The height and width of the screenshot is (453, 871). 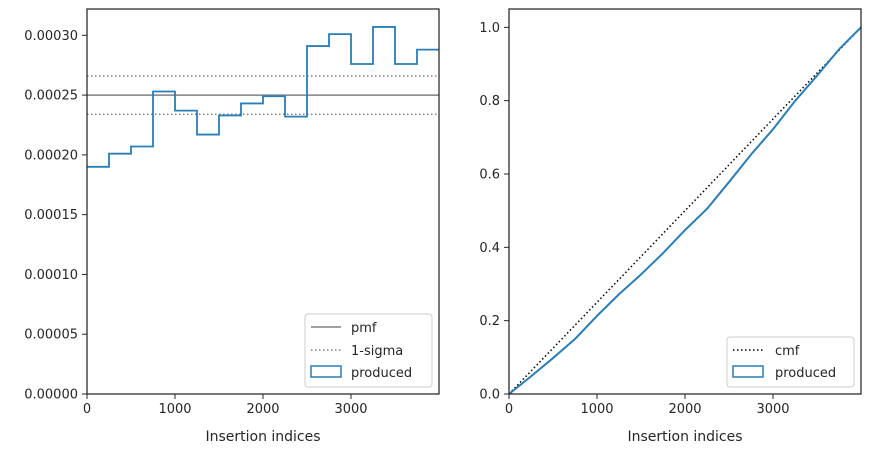 What do you see at coordinates (326, 371) in the screenshot?
I see `legend-produced-patch` at bounding box center [326, 371].